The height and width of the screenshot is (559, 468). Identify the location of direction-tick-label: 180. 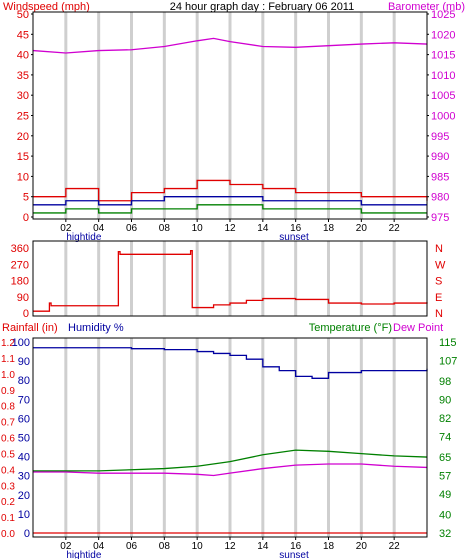
(20, 282).